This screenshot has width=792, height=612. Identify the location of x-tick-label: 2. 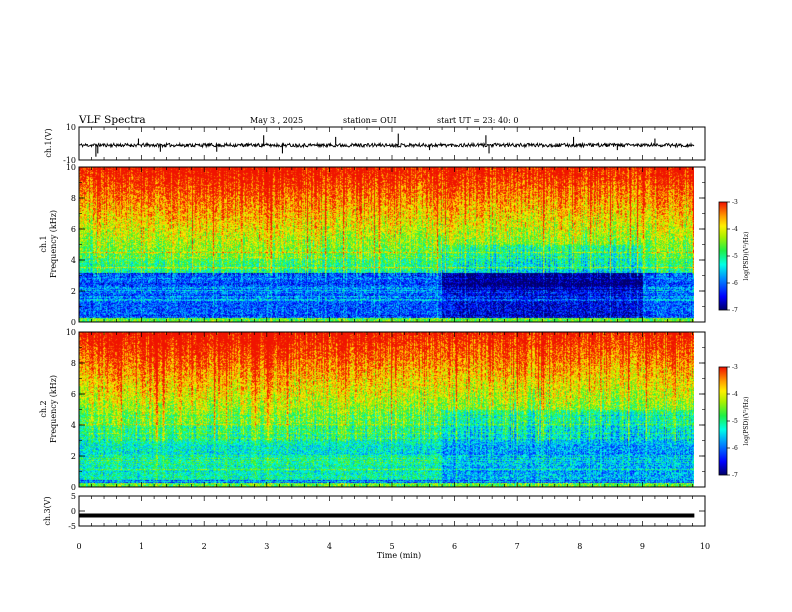
(204, 546).